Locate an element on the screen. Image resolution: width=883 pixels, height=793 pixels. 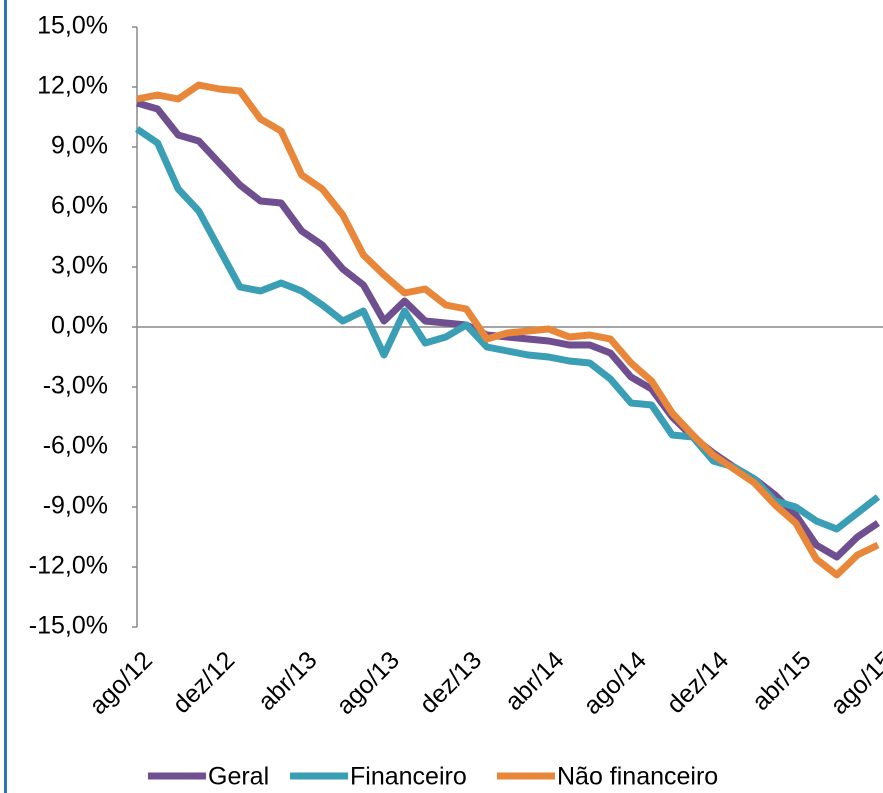
y-tick-label: 15,0% is located at coordinates (72, 26).